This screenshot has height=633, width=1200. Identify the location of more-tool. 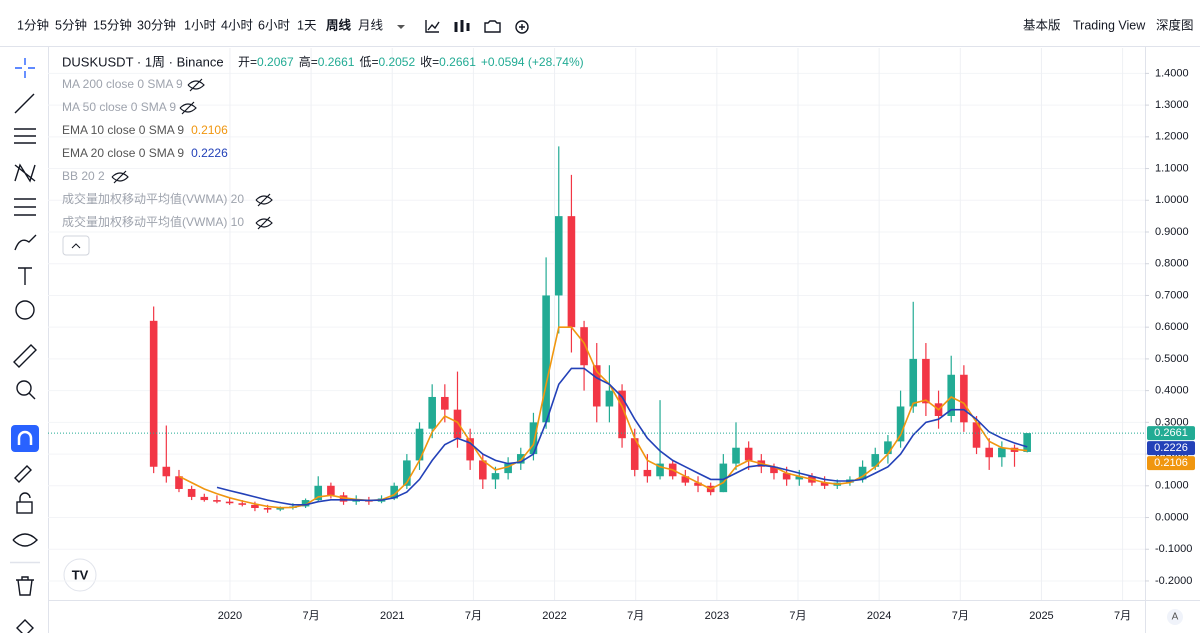
(25, 626).